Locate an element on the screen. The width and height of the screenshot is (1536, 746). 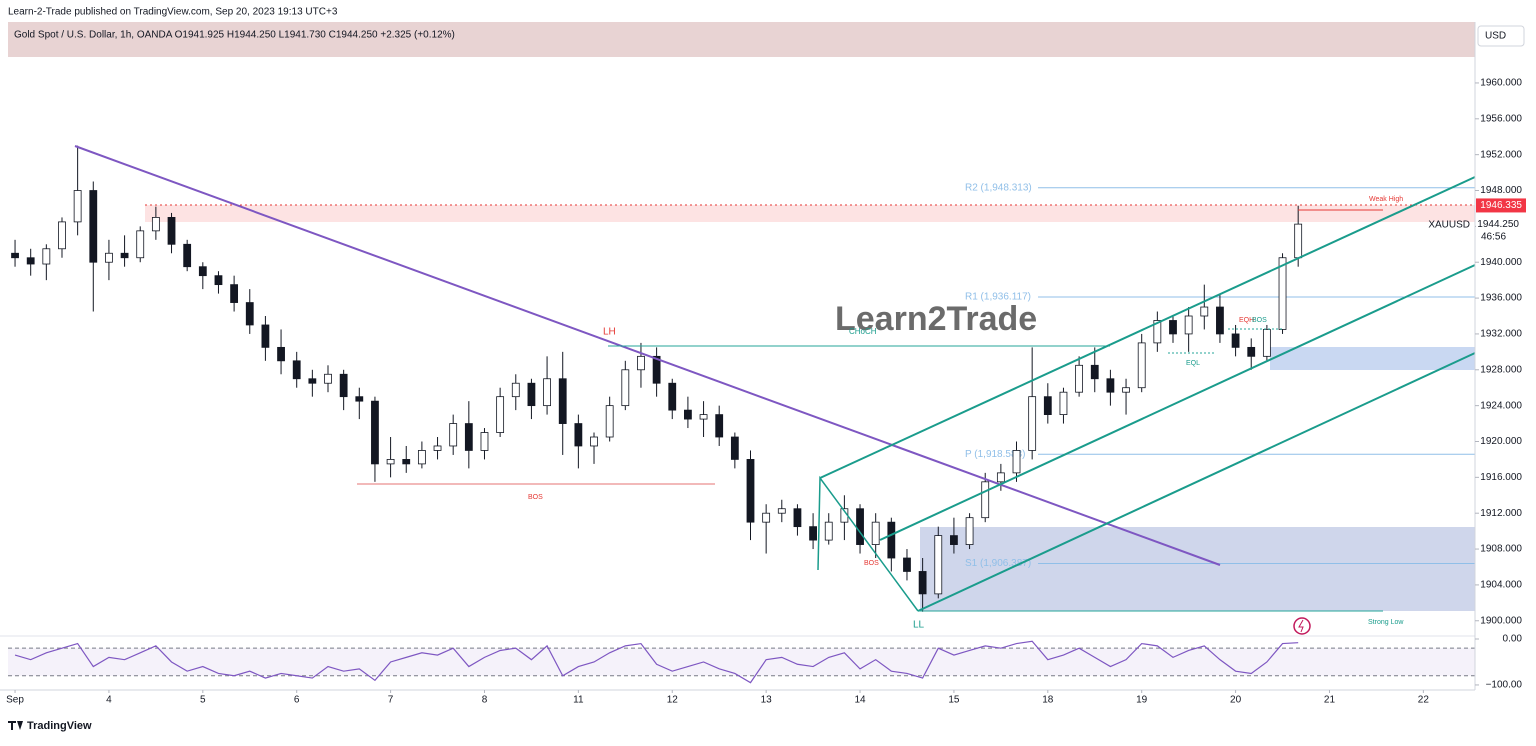
y-tick-label: 1948.000 is located at coordinates (1501, 190).